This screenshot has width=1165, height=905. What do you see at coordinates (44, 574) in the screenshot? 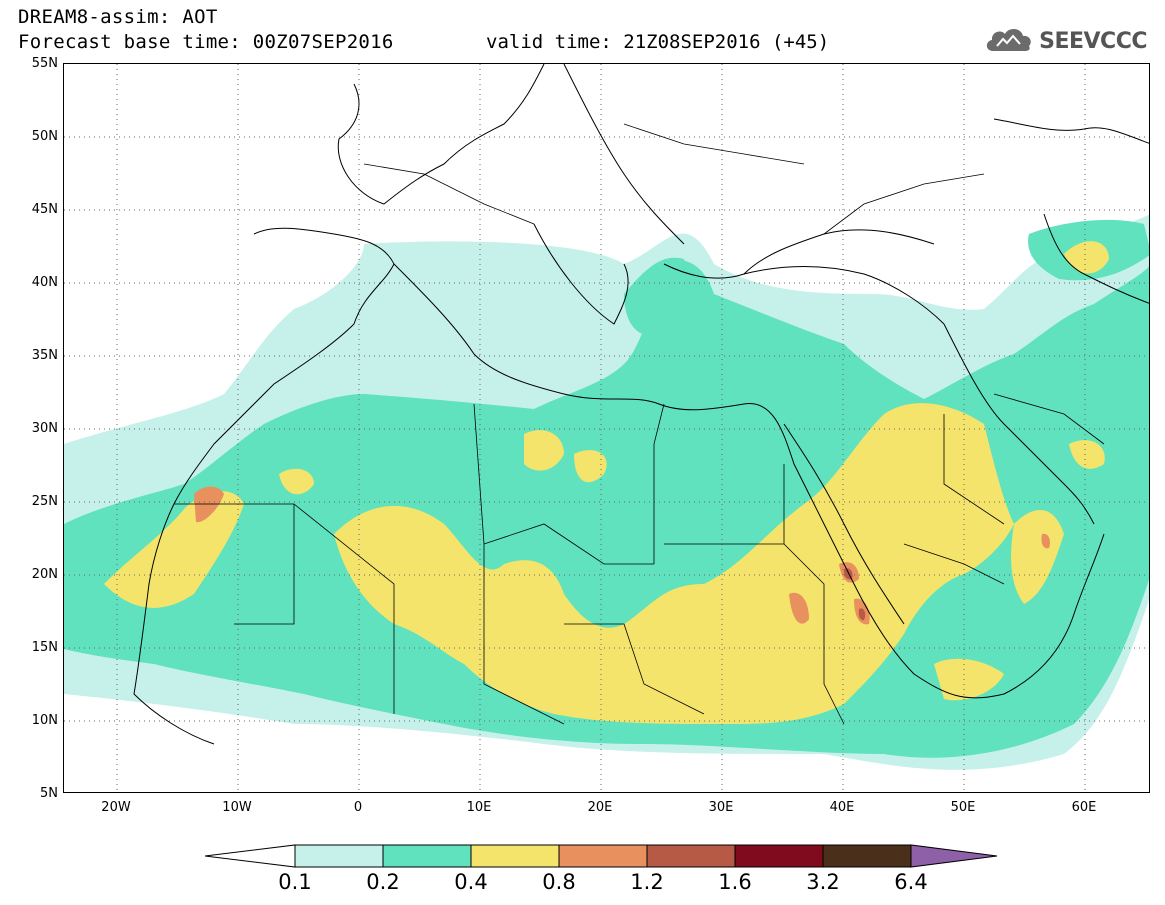
I see `lat-label-20n: 20N` at bounding box center [44, 574].